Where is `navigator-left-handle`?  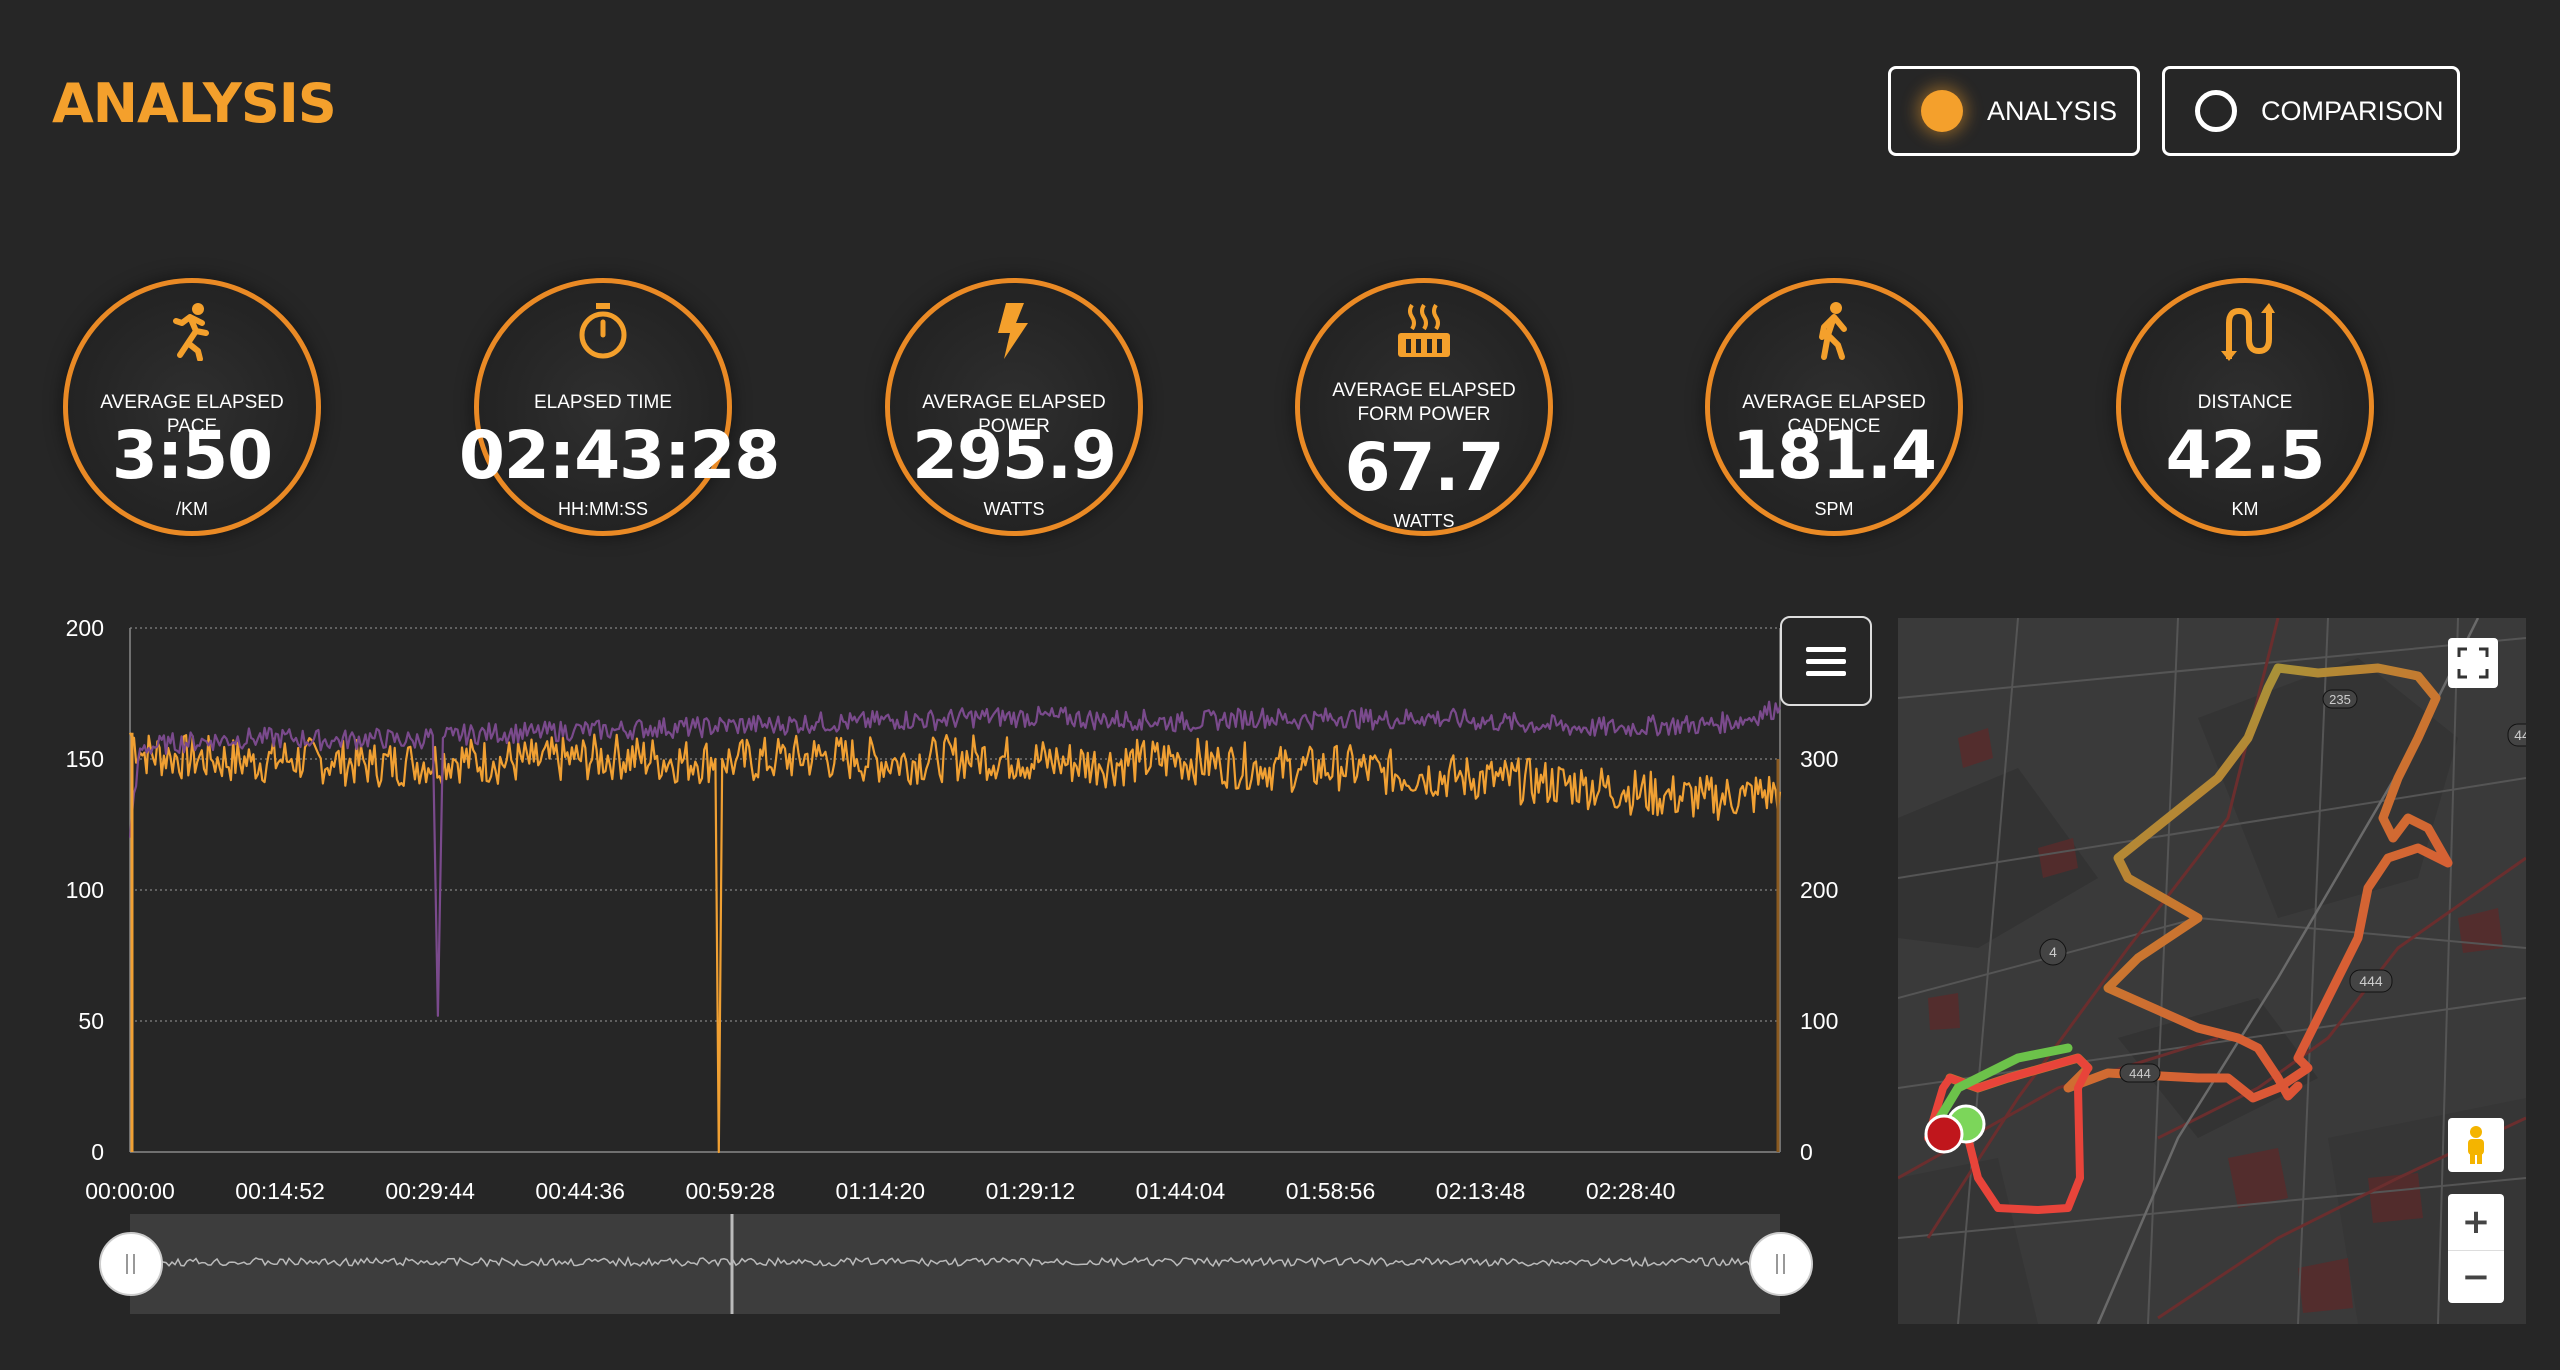
navigator-left-handle is located at coordinates (131, 1264).